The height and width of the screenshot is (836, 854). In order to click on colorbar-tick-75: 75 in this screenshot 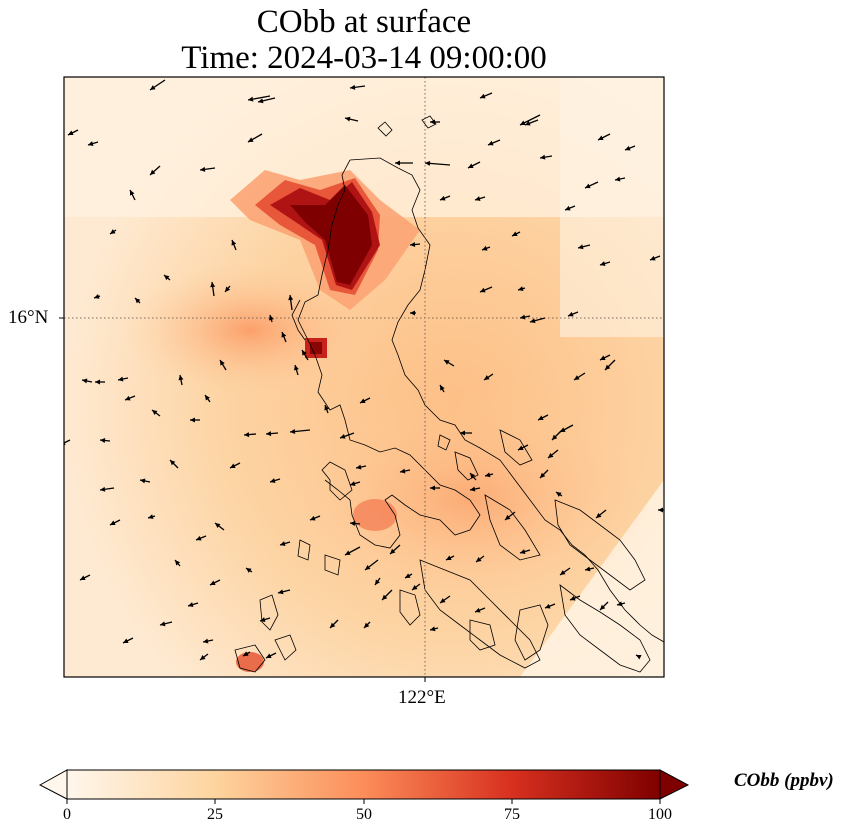, I will do `click(512, 814)`.